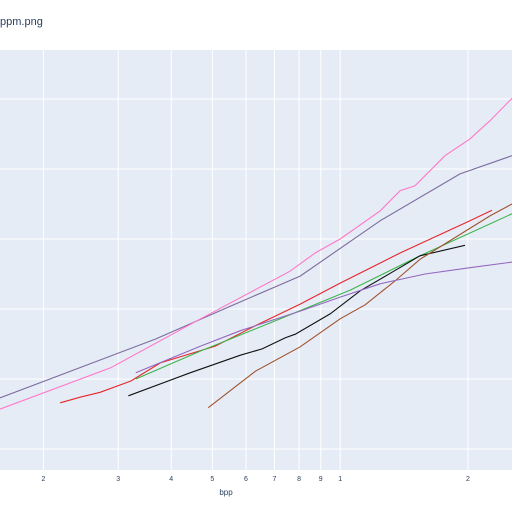  Describe the element at coordinates (274, 479) in the screenshot. I see `x-tick-label: 7` at that location.